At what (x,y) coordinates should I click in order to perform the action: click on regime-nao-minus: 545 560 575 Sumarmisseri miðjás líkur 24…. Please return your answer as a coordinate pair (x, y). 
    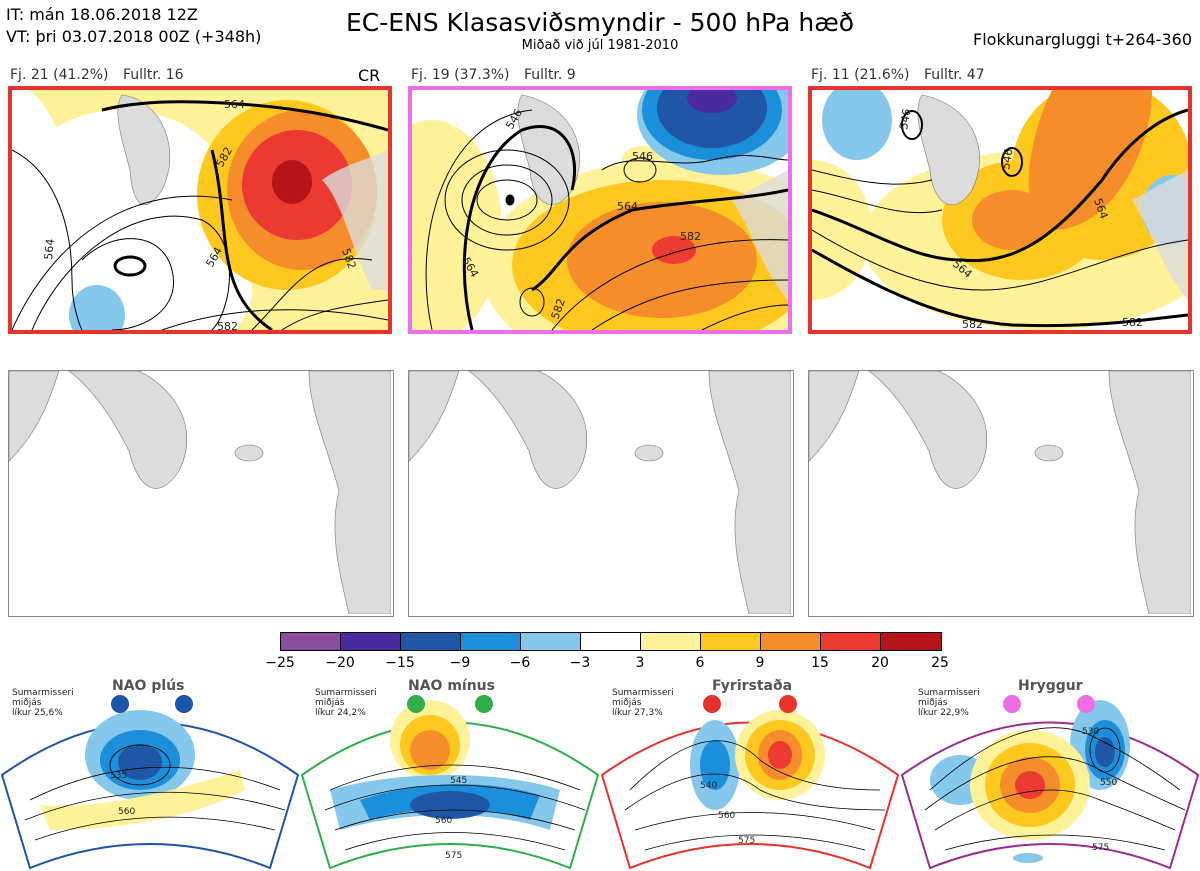
    Looking at the image, I should click on (450, 774).